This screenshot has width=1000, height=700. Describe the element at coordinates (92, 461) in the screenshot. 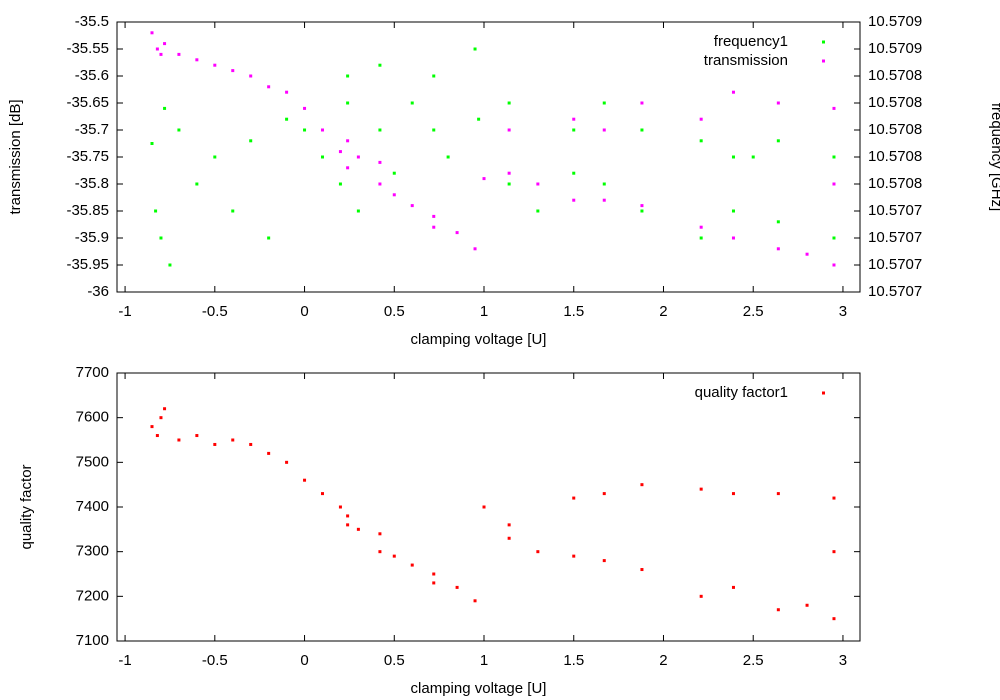

I see `y-tick-label: 7500` at that location.